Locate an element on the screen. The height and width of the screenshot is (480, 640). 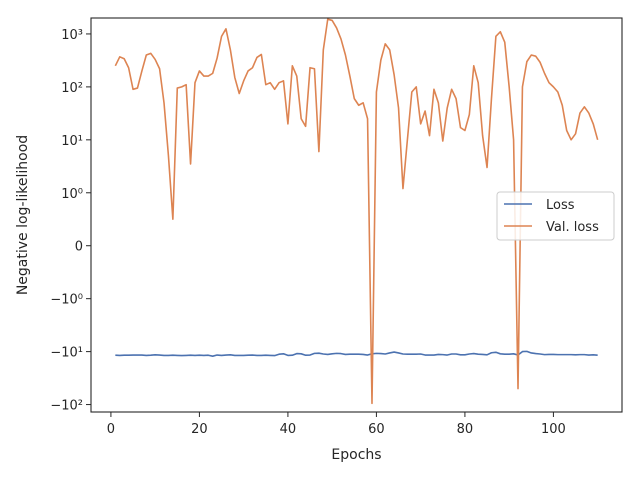
x-tick-label: 0 is located at coordinates (111, 429).